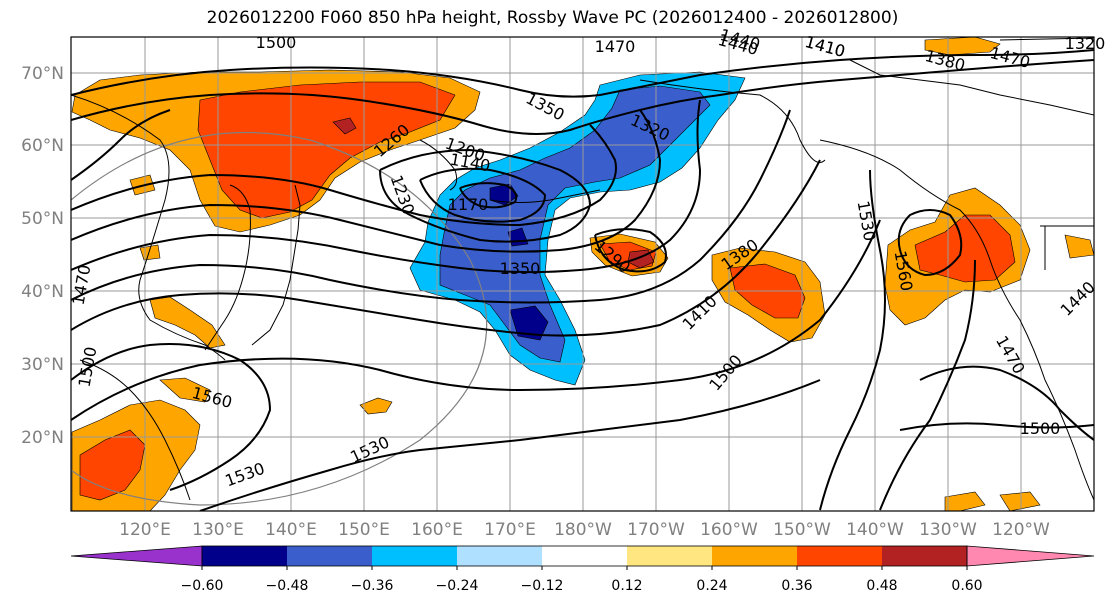 This screenshot has height=604, width=1105. I want to click on colorbar-tick-label: 0.36, so click(796, 586).